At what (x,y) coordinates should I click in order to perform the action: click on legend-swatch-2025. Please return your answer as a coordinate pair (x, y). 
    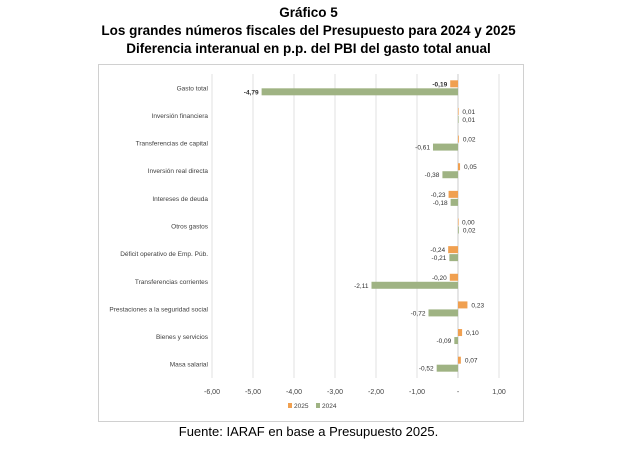
    Looking at the image, I should click on (290, 405).